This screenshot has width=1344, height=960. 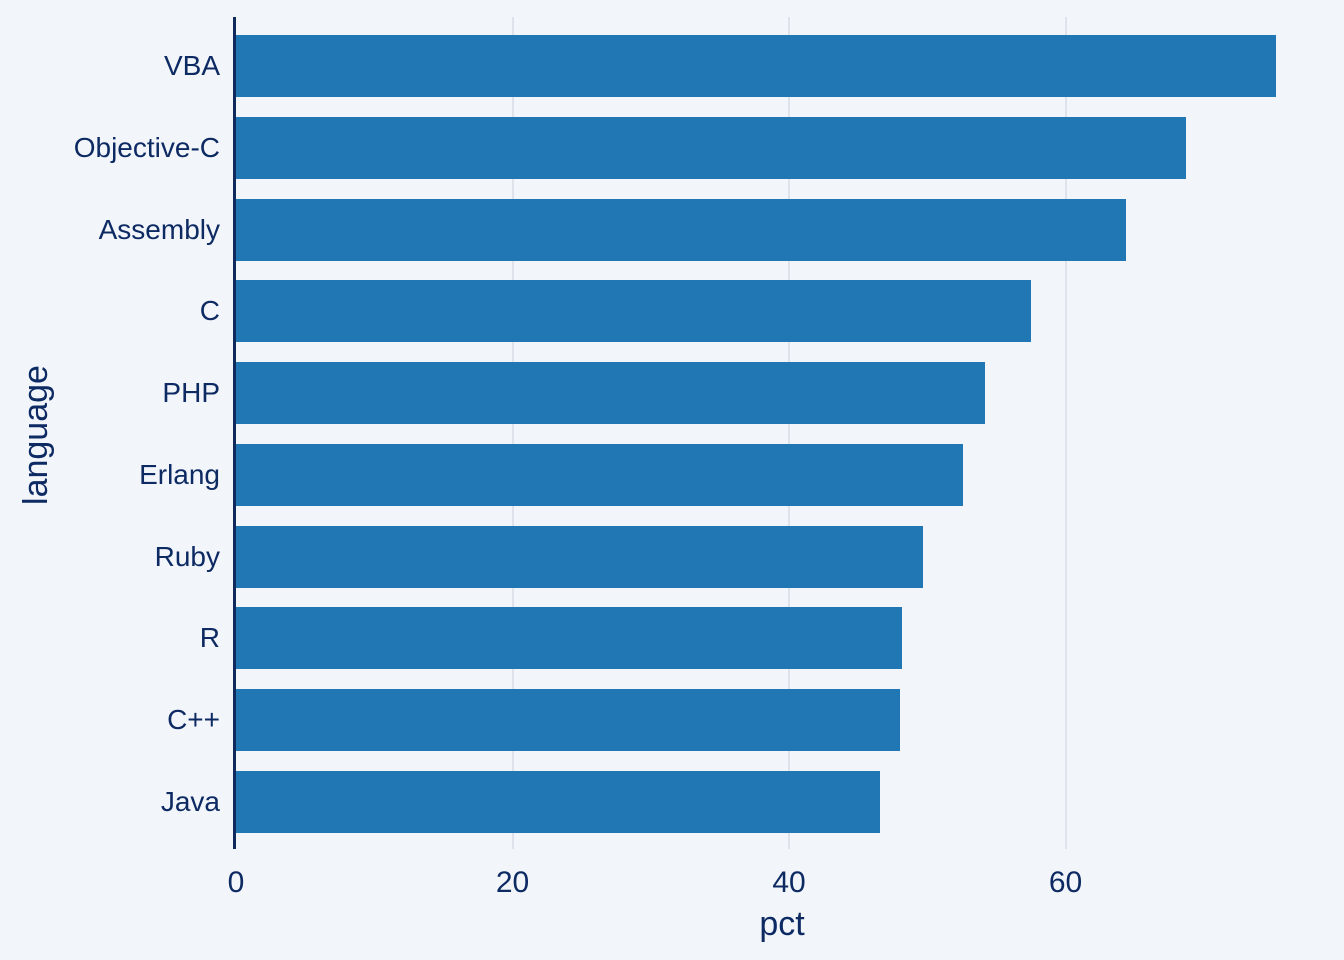 What do you see at coordinates (1065, 882) in the screenshot?
I see `x-tick-label: 60` at bounding box center [1065, 882].